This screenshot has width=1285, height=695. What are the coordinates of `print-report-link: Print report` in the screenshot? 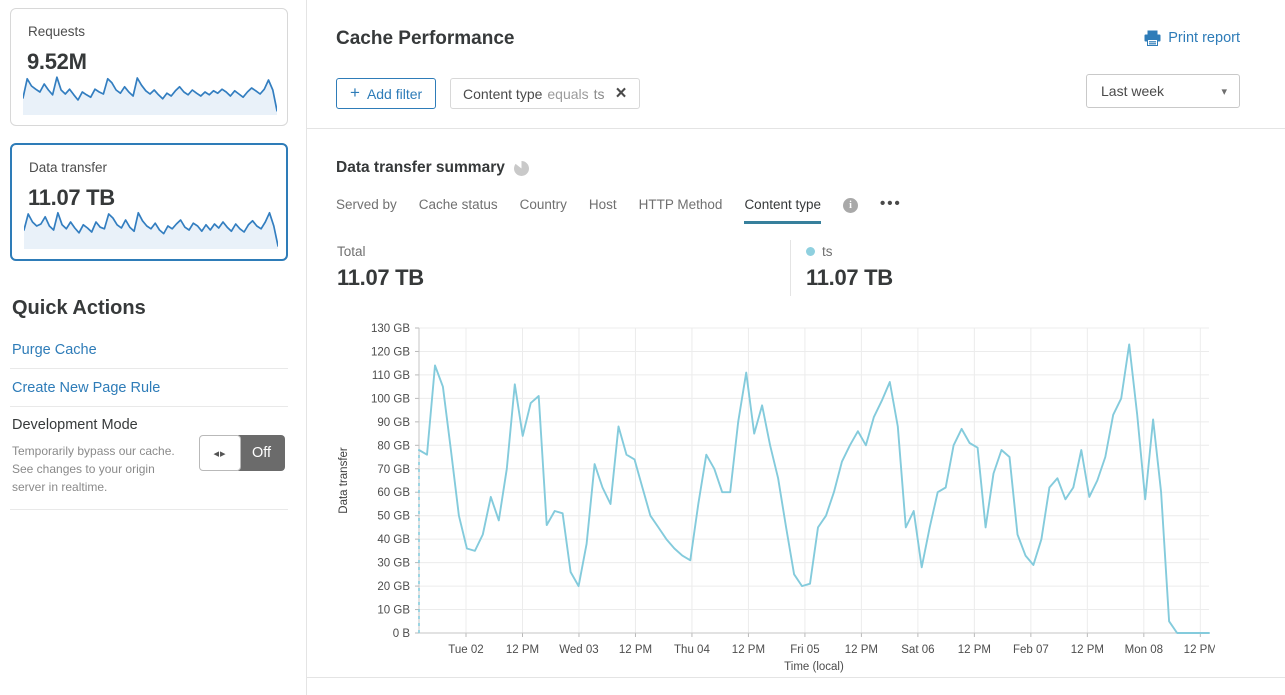 It's located at (1192, 38).